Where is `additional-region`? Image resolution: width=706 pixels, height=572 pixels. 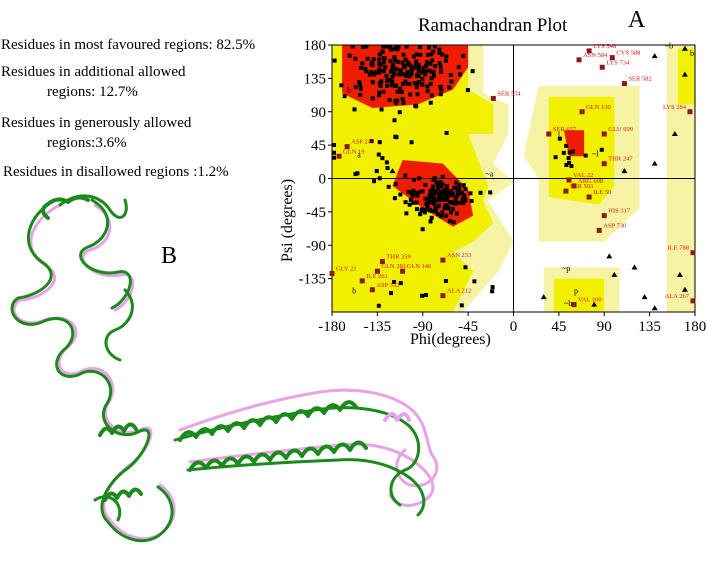
additional-region is located at coordinates (579, 295).